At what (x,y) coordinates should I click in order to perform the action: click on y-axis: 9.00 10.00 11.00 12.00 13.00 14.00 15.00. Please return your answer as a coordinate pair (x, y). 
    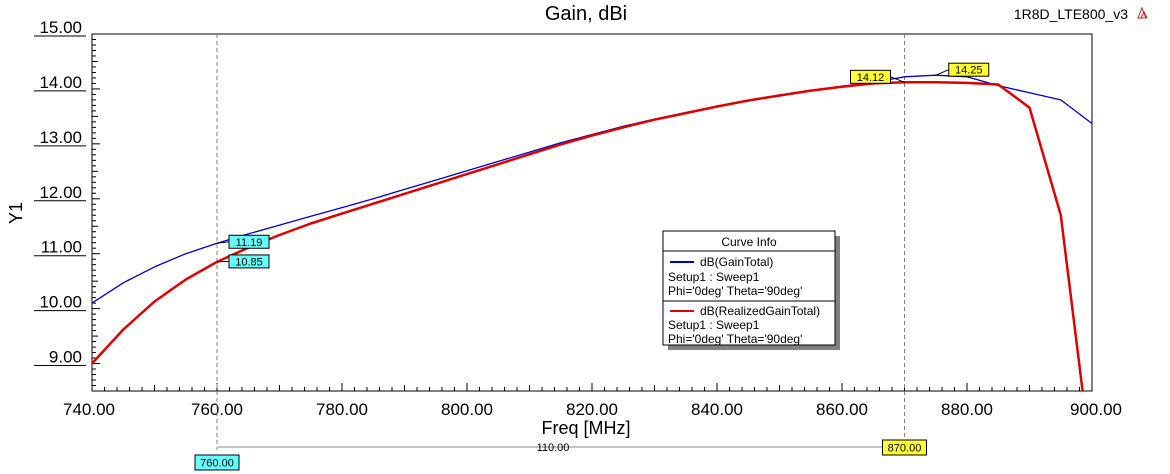
    Looking at the image, I should click on (67, 205).